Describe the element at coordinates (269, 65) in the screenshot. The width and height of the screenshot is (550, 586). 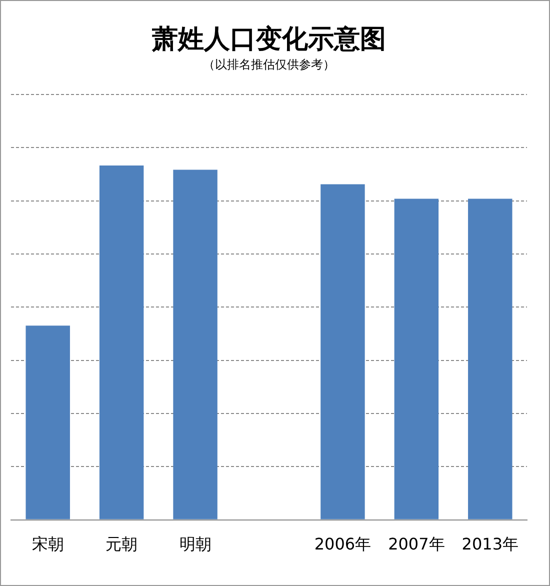
I see `chart-subtitle: （以排名推估仅供参考）` at that location.